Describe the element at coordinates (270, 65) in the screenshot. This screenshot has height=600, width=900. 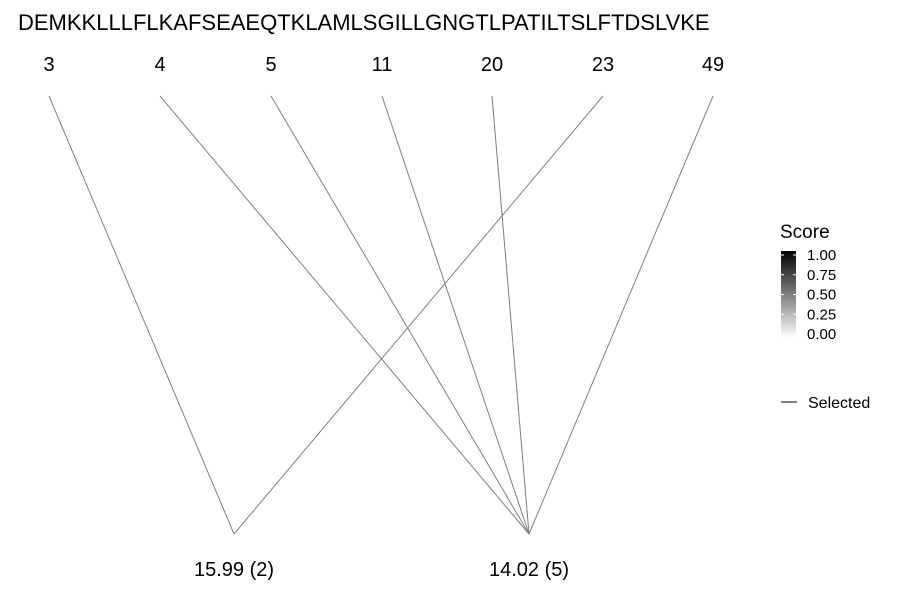
I see `position-label: 5` at that location.